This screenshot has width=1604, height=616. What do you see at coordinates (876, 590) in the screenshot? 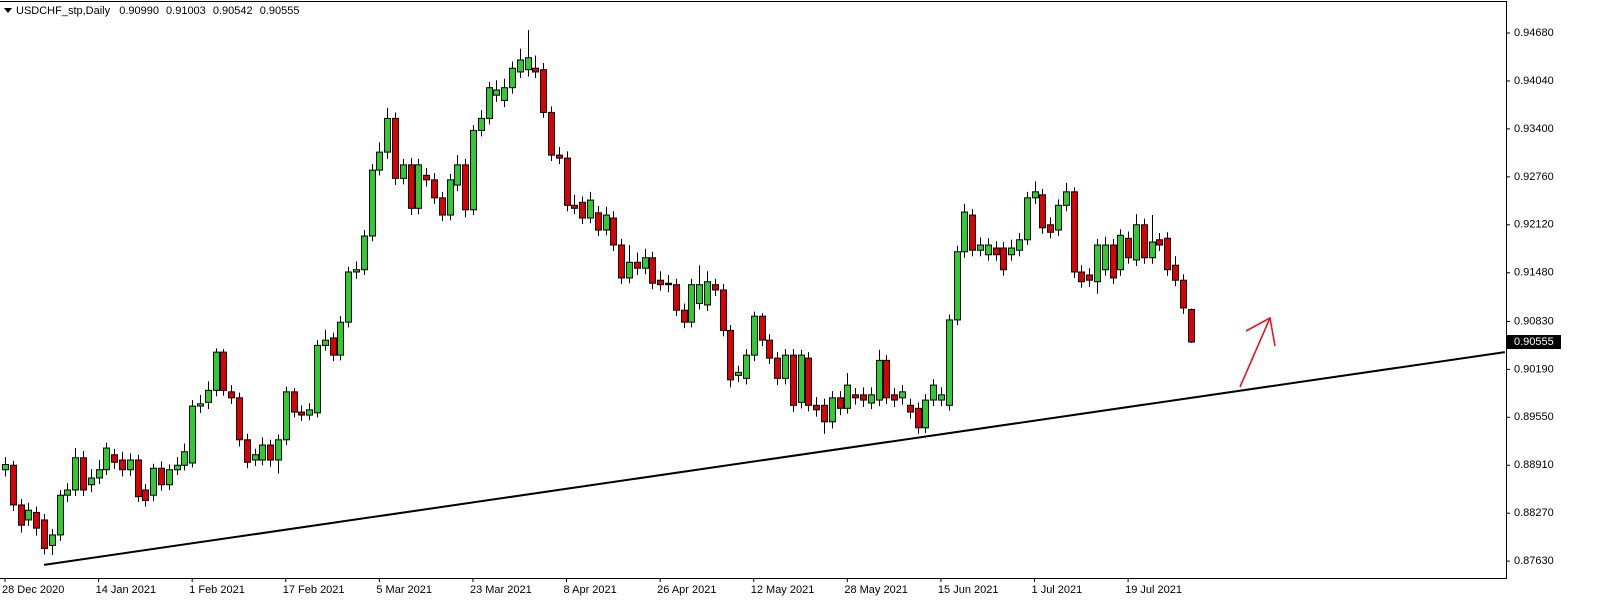
I see `x-tick-label: 28 May 2021` at bounding box center [876, 590].